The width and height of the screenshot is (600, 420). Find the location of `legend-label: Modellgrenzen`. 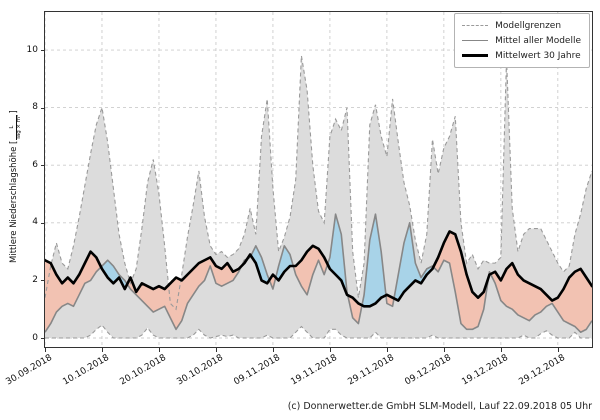

legend-label: Modellgrenzen is located at coordinates (528, 25).